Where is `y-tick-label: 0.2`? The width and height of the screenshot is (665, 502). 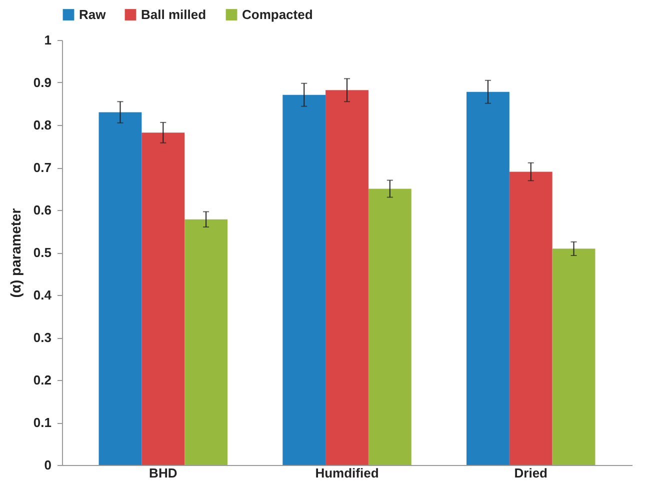 y-tick-label: 0.2 is located at coordinates (42, 380).